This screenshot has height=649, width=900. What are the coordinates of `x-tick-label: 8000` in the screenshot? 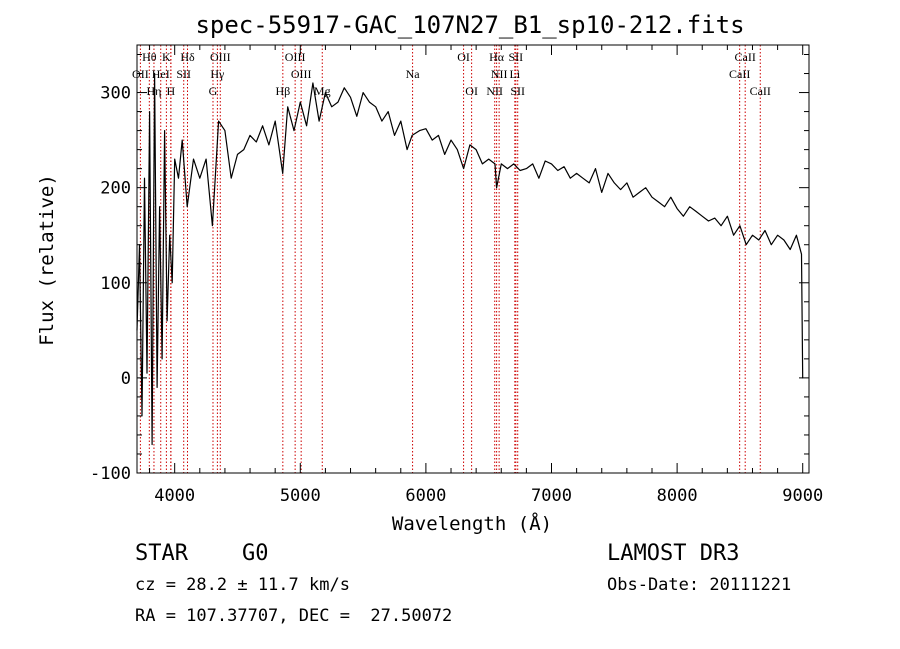 It's located at (677, 496).